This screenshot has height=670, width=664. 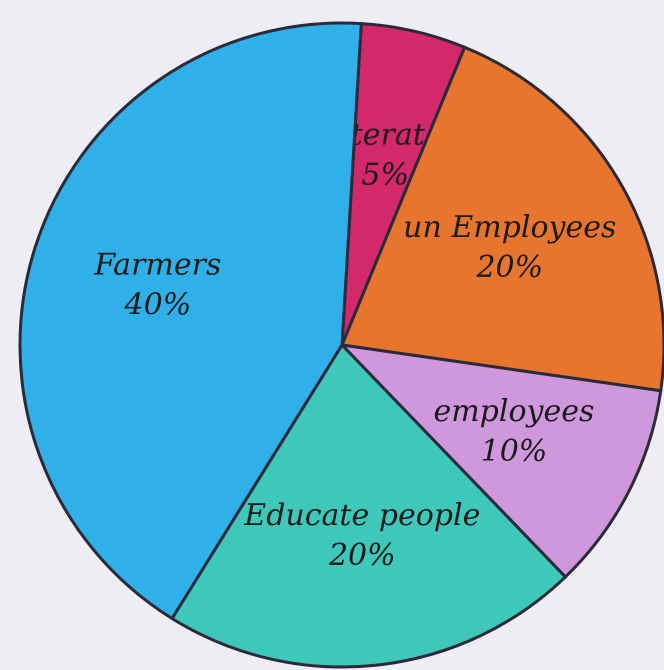 I want to click on slice-label: Educate people, so click(x=361, y=515).